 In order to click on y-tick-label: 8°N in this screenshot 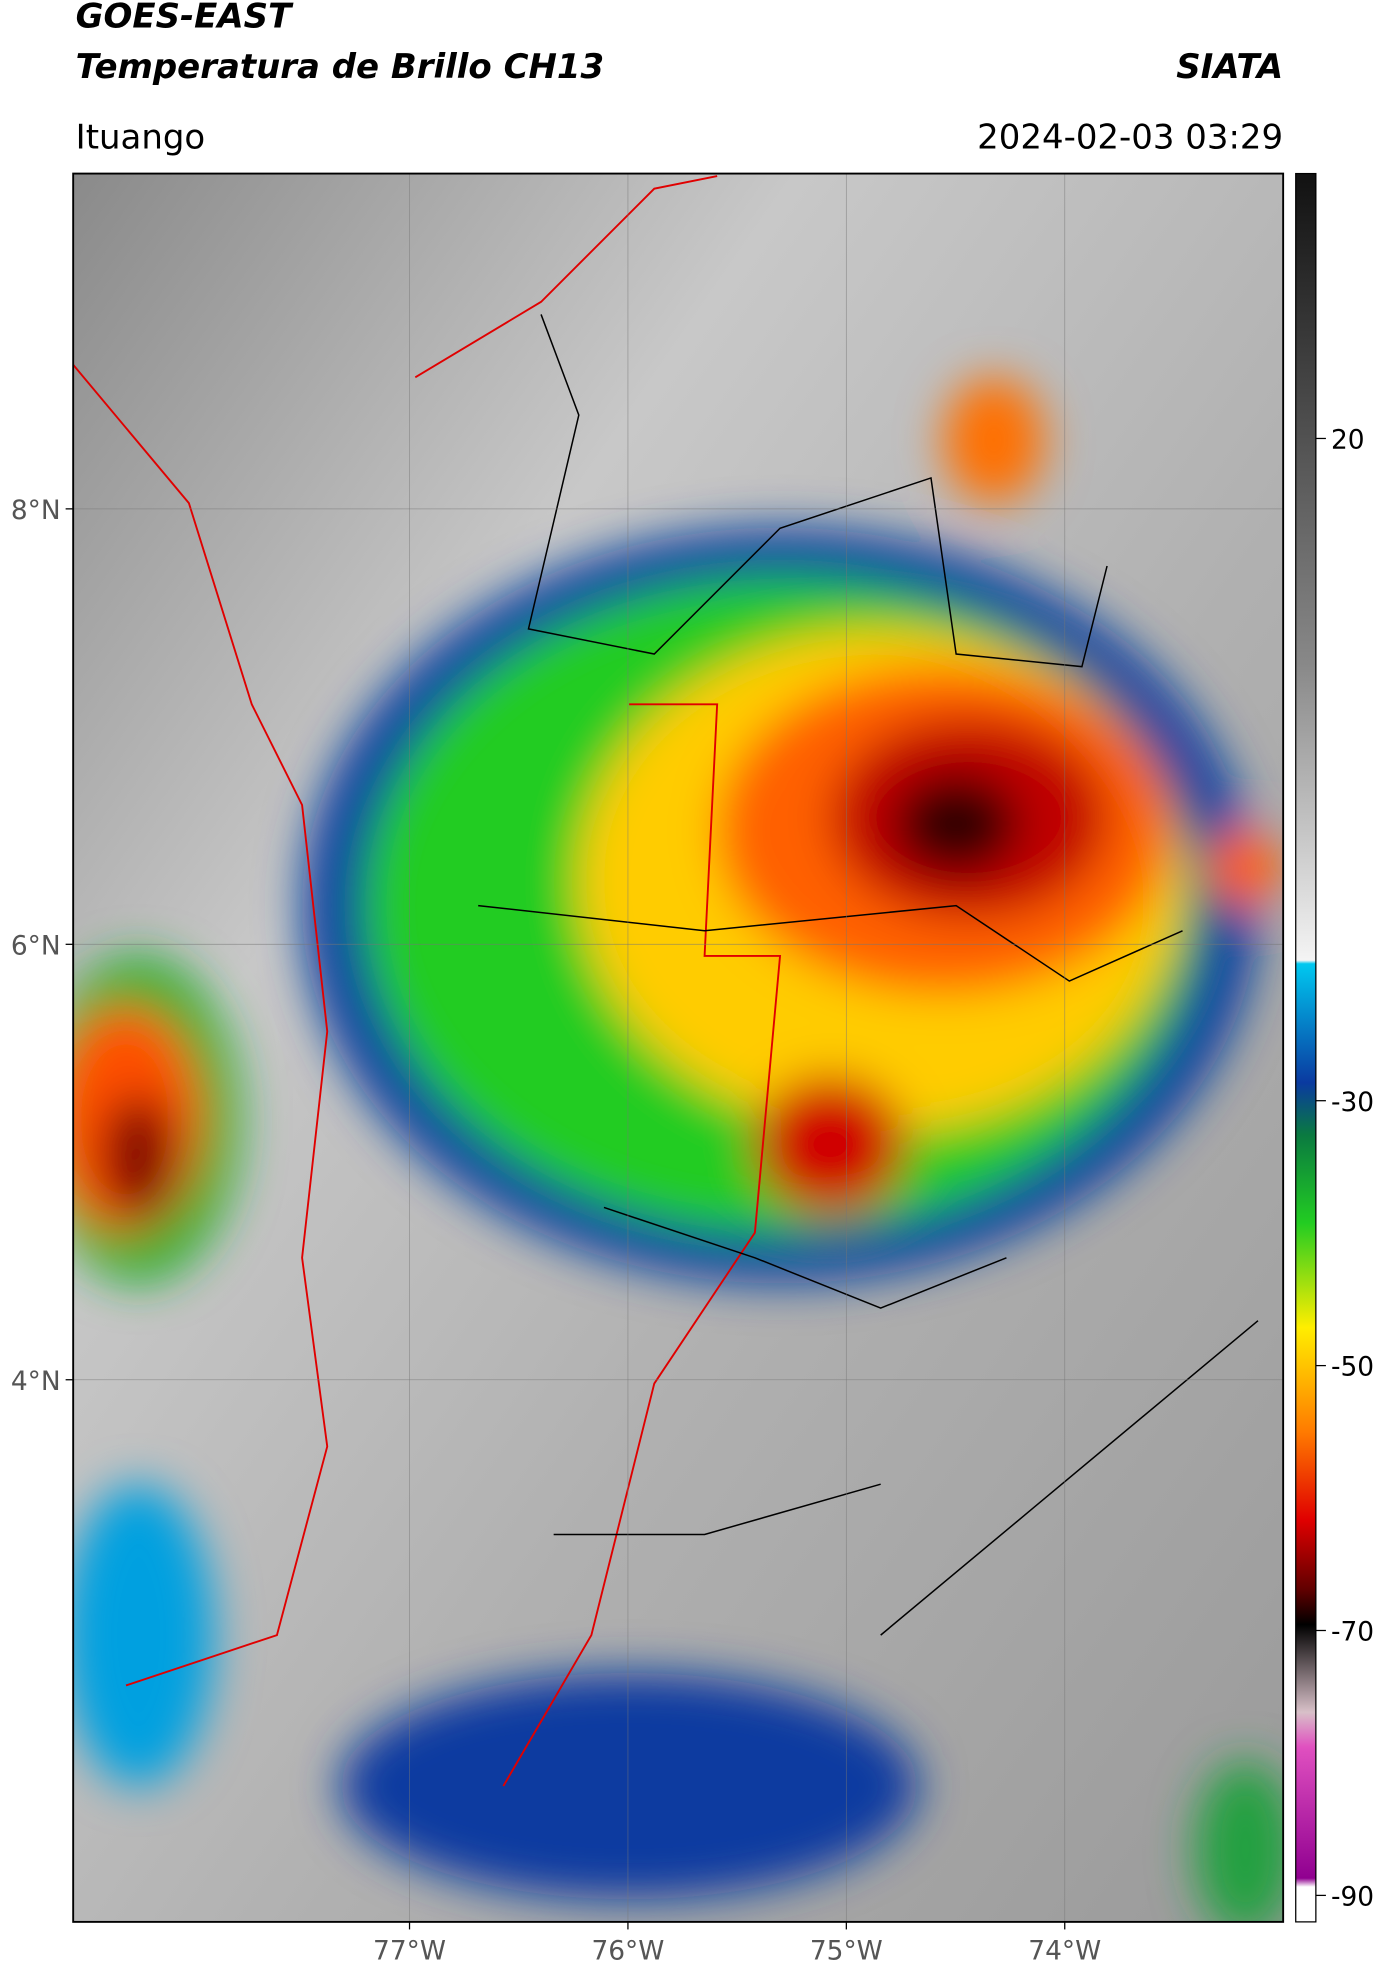, I will do `click(36, 510)`.